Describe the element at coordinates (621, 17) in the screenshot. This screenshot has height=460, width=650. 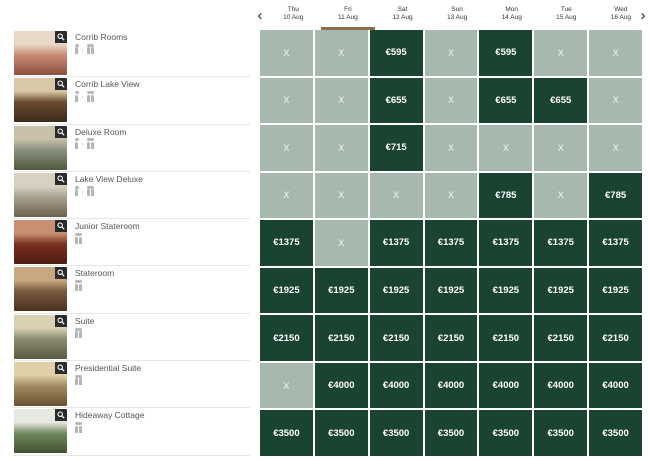
I see `day-column-wed: Wed 16 Aug` at that location.